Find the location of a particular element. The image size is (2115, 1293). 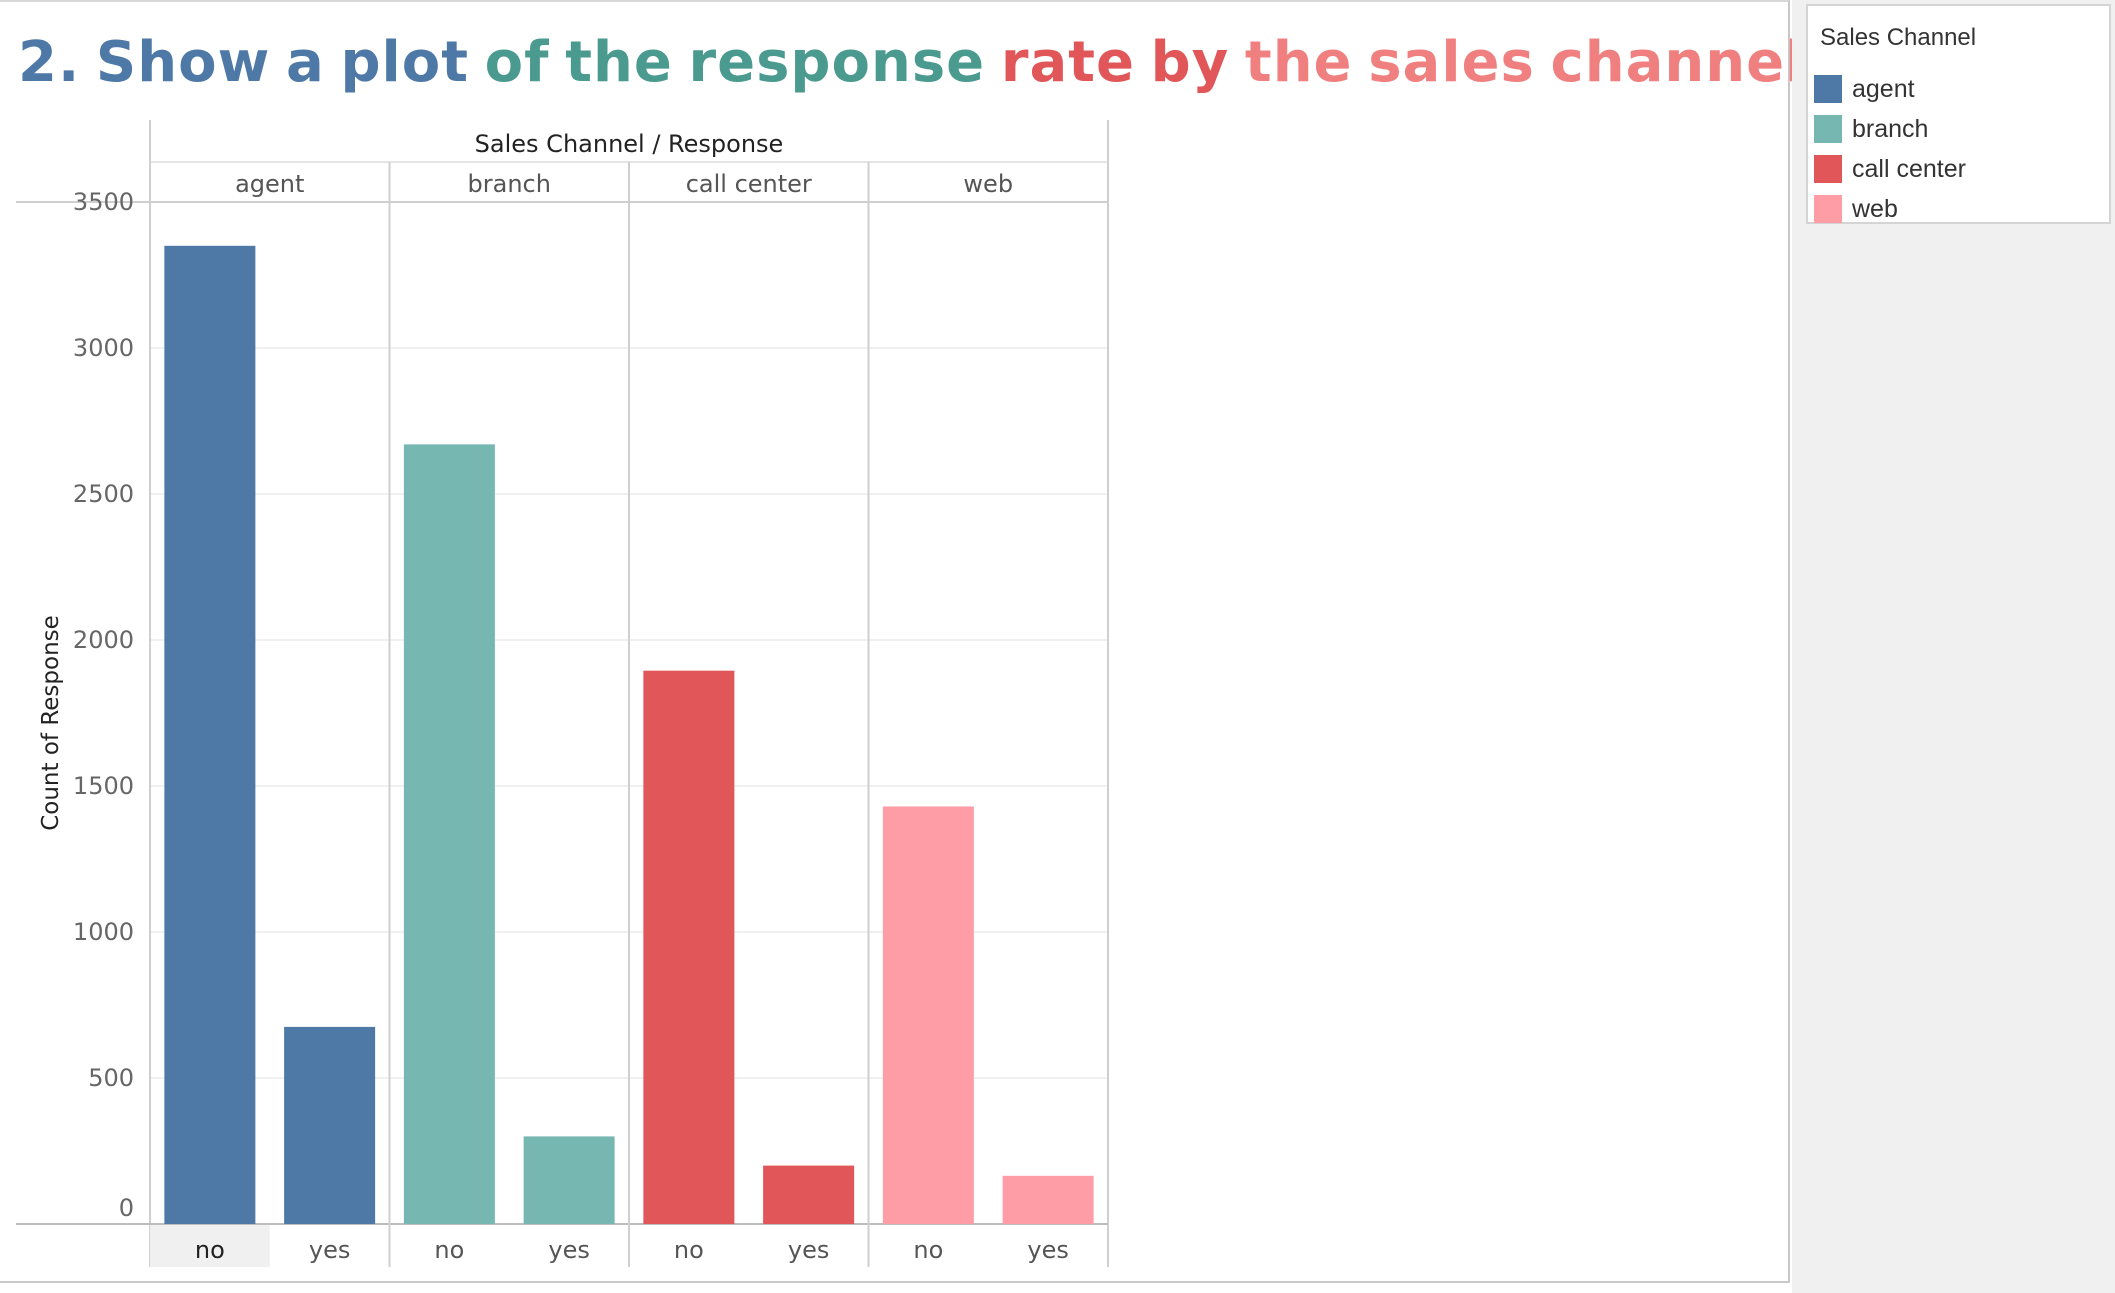

y-axis-label: Count of Response is located at coordinates (51, 723).